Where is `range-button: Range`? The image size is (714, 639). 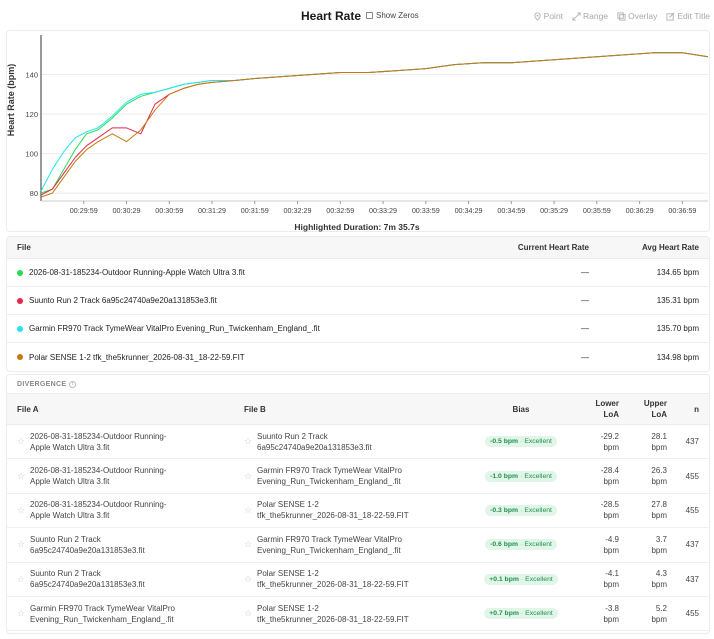
range-button: Range is located at coordinates (590, 16).